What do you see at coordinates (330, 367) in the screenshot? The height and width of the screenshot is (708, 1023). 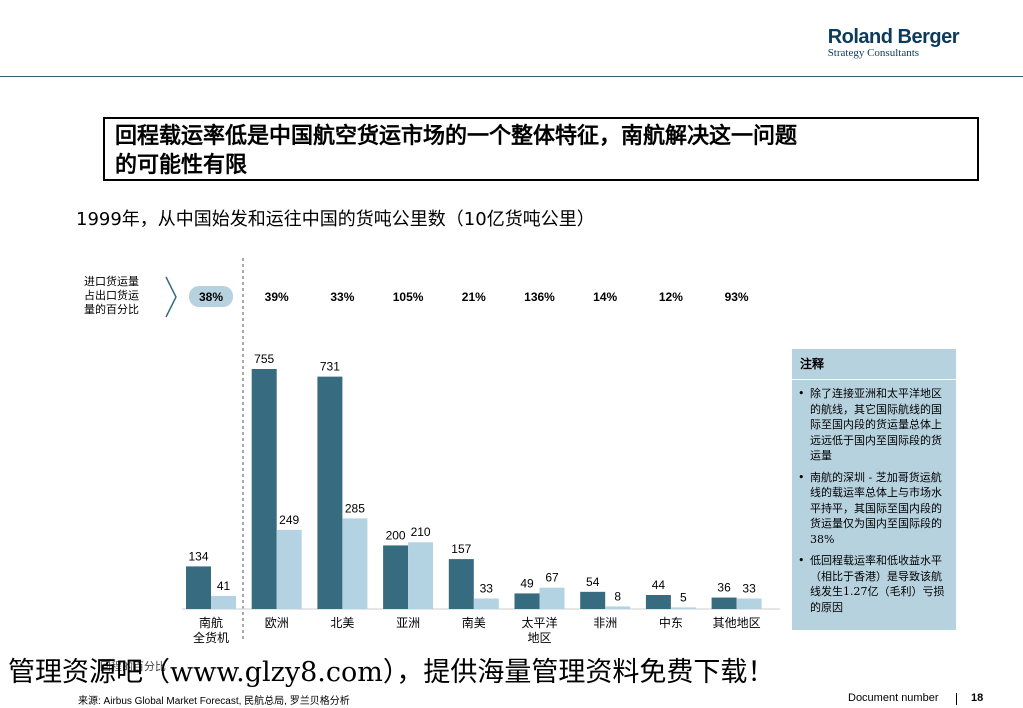 I see `bar-value-label: 731` at bounding box center [330, 367].